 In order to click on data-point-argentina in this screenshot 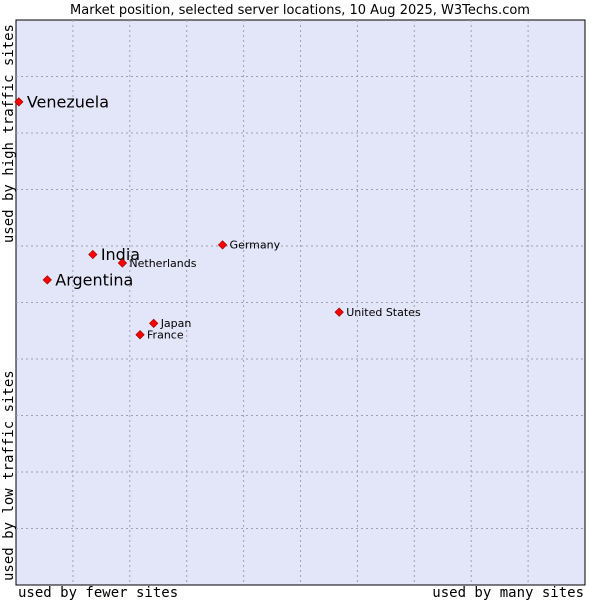, I will do `click(47, 280)`.